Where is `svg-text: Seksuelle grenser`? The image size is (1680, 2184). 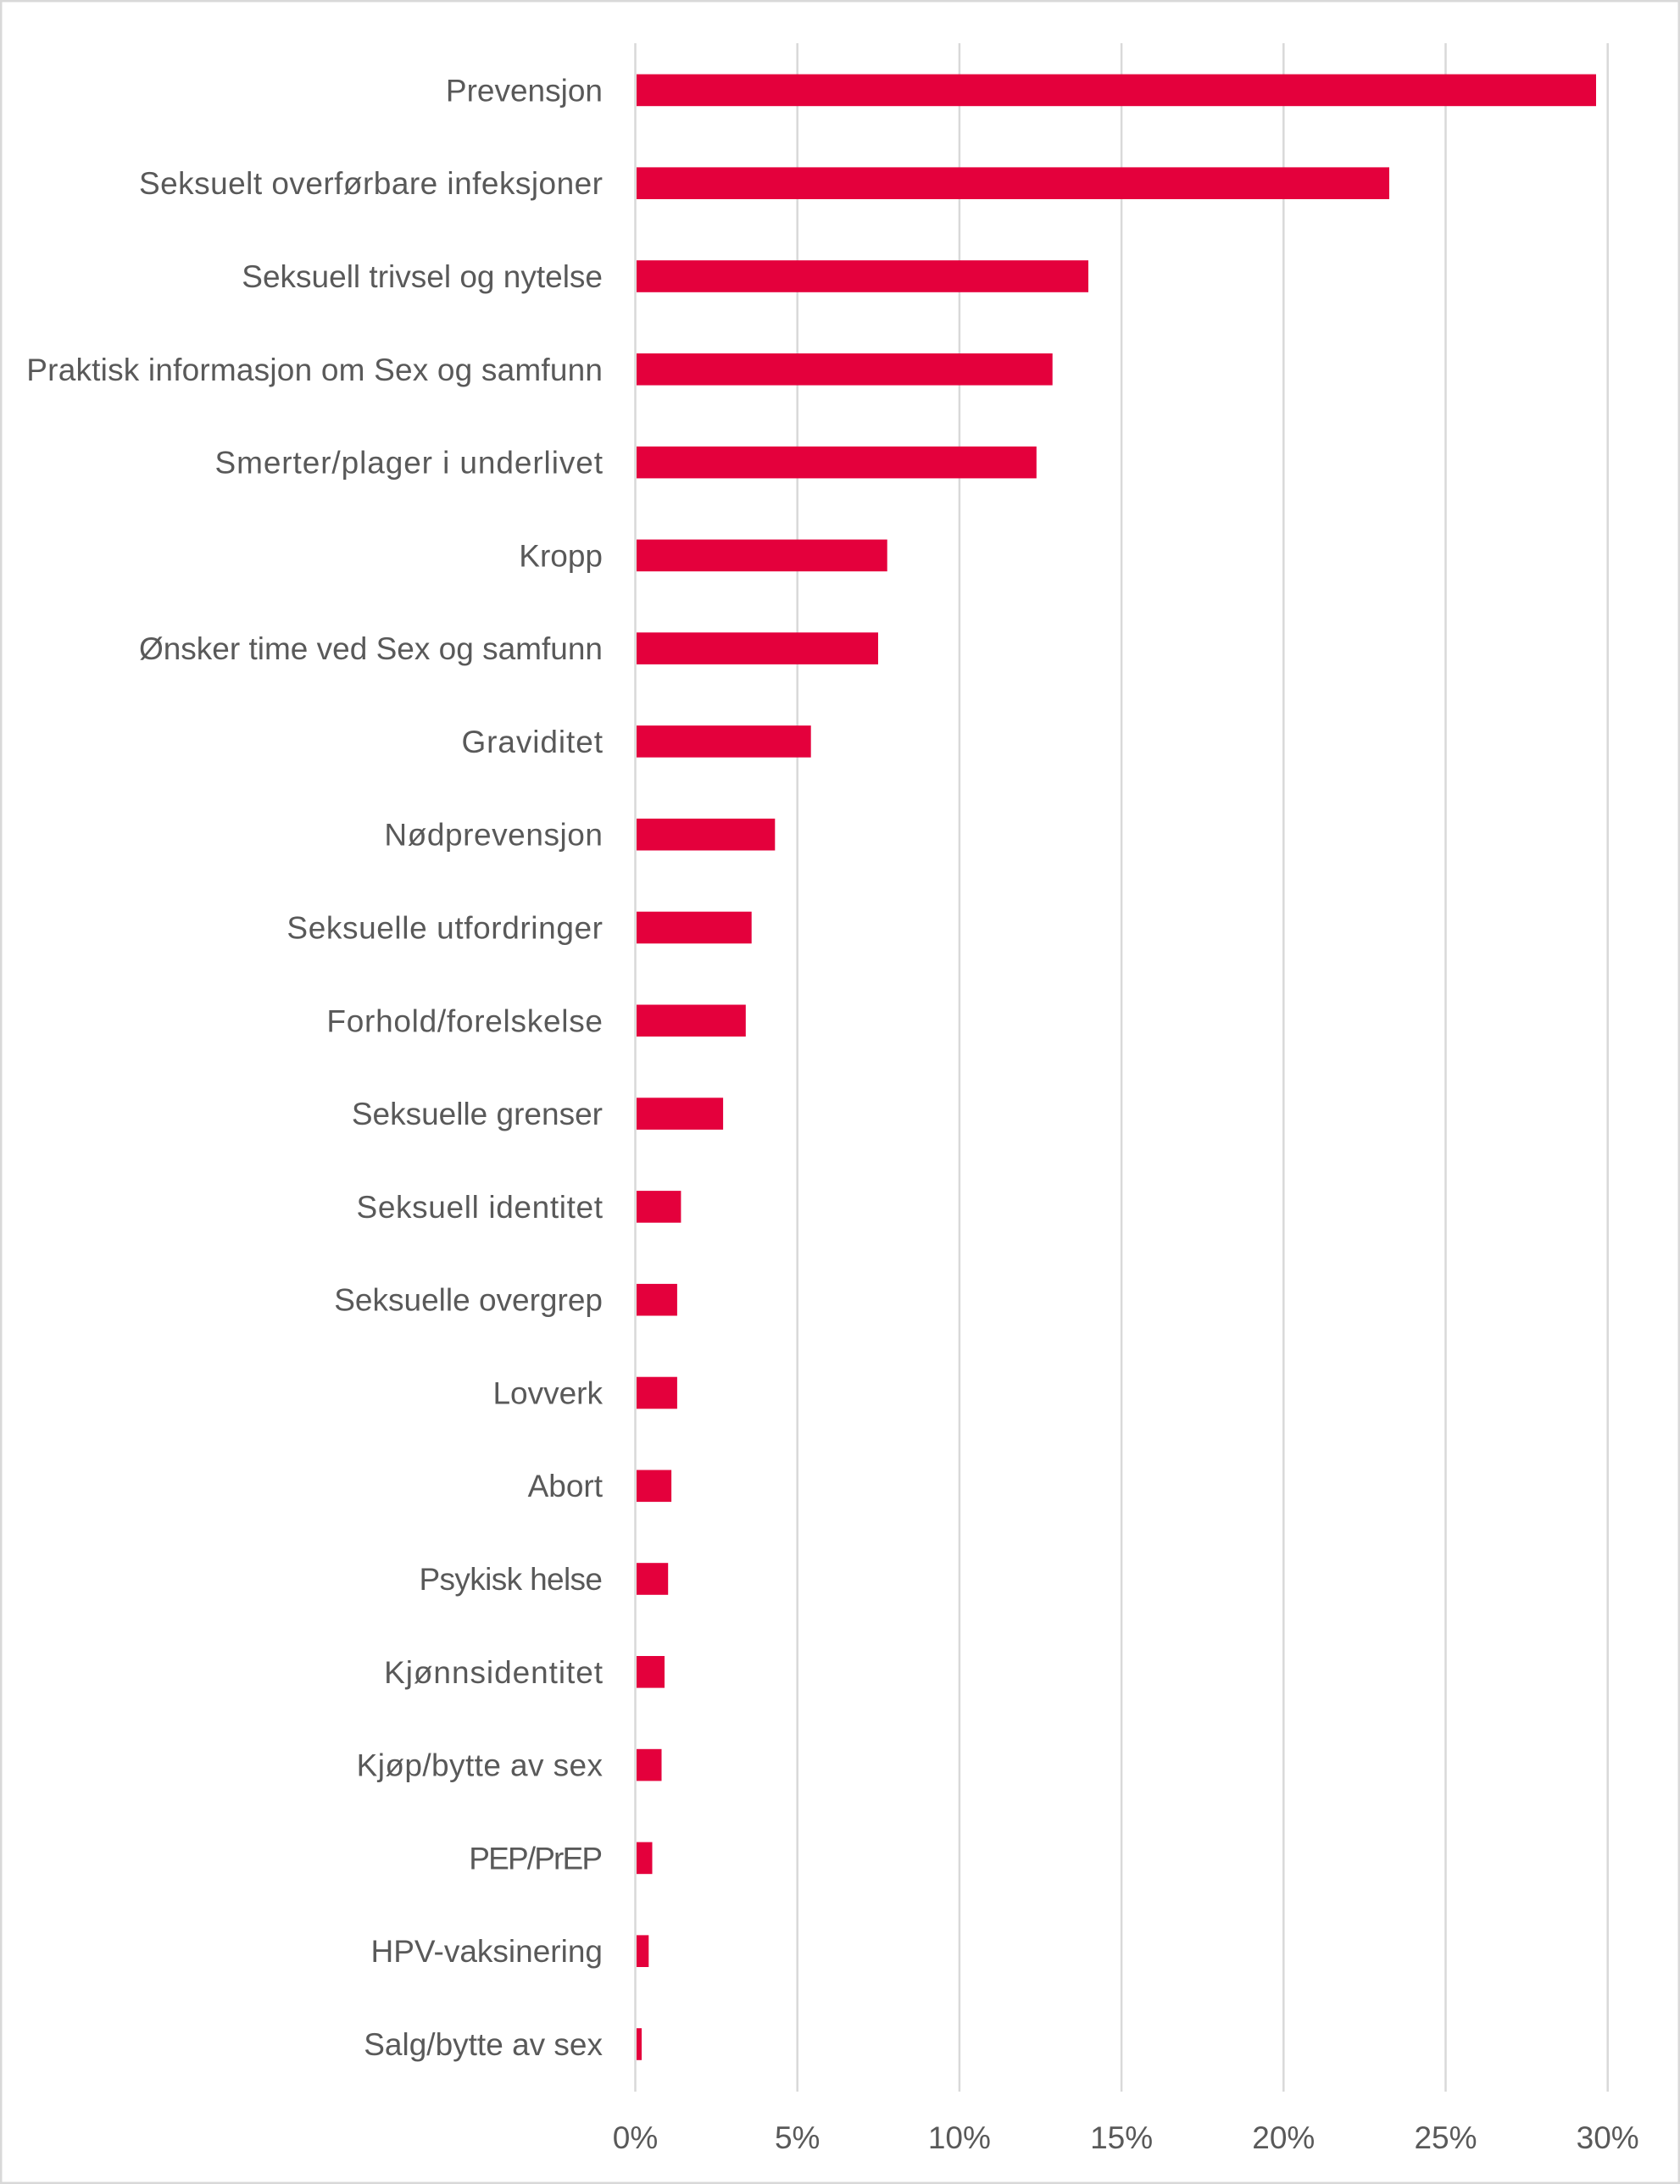
svg-text: Seksuelle grenser is located at coordinates (477, 1114).